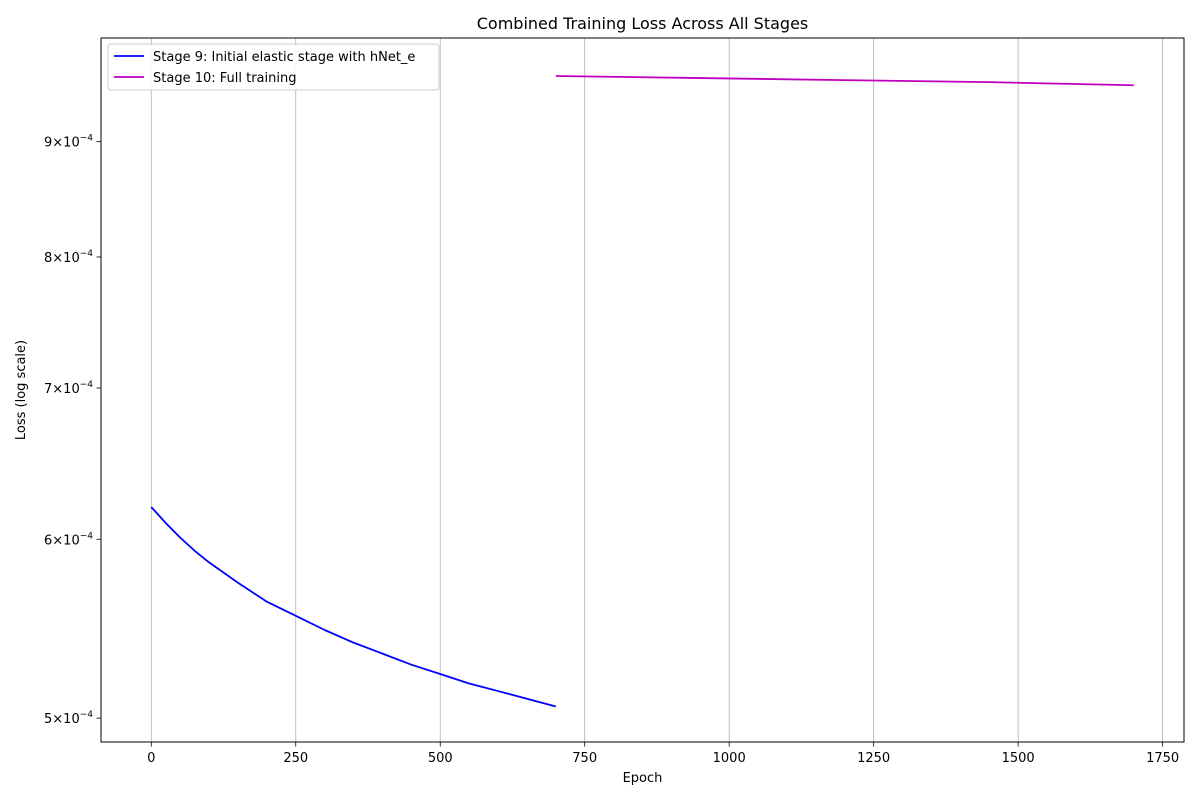  Describe the element at coordinates (1018, 758) in the screenshot. I see `x-tick-label: 1500` at that location.